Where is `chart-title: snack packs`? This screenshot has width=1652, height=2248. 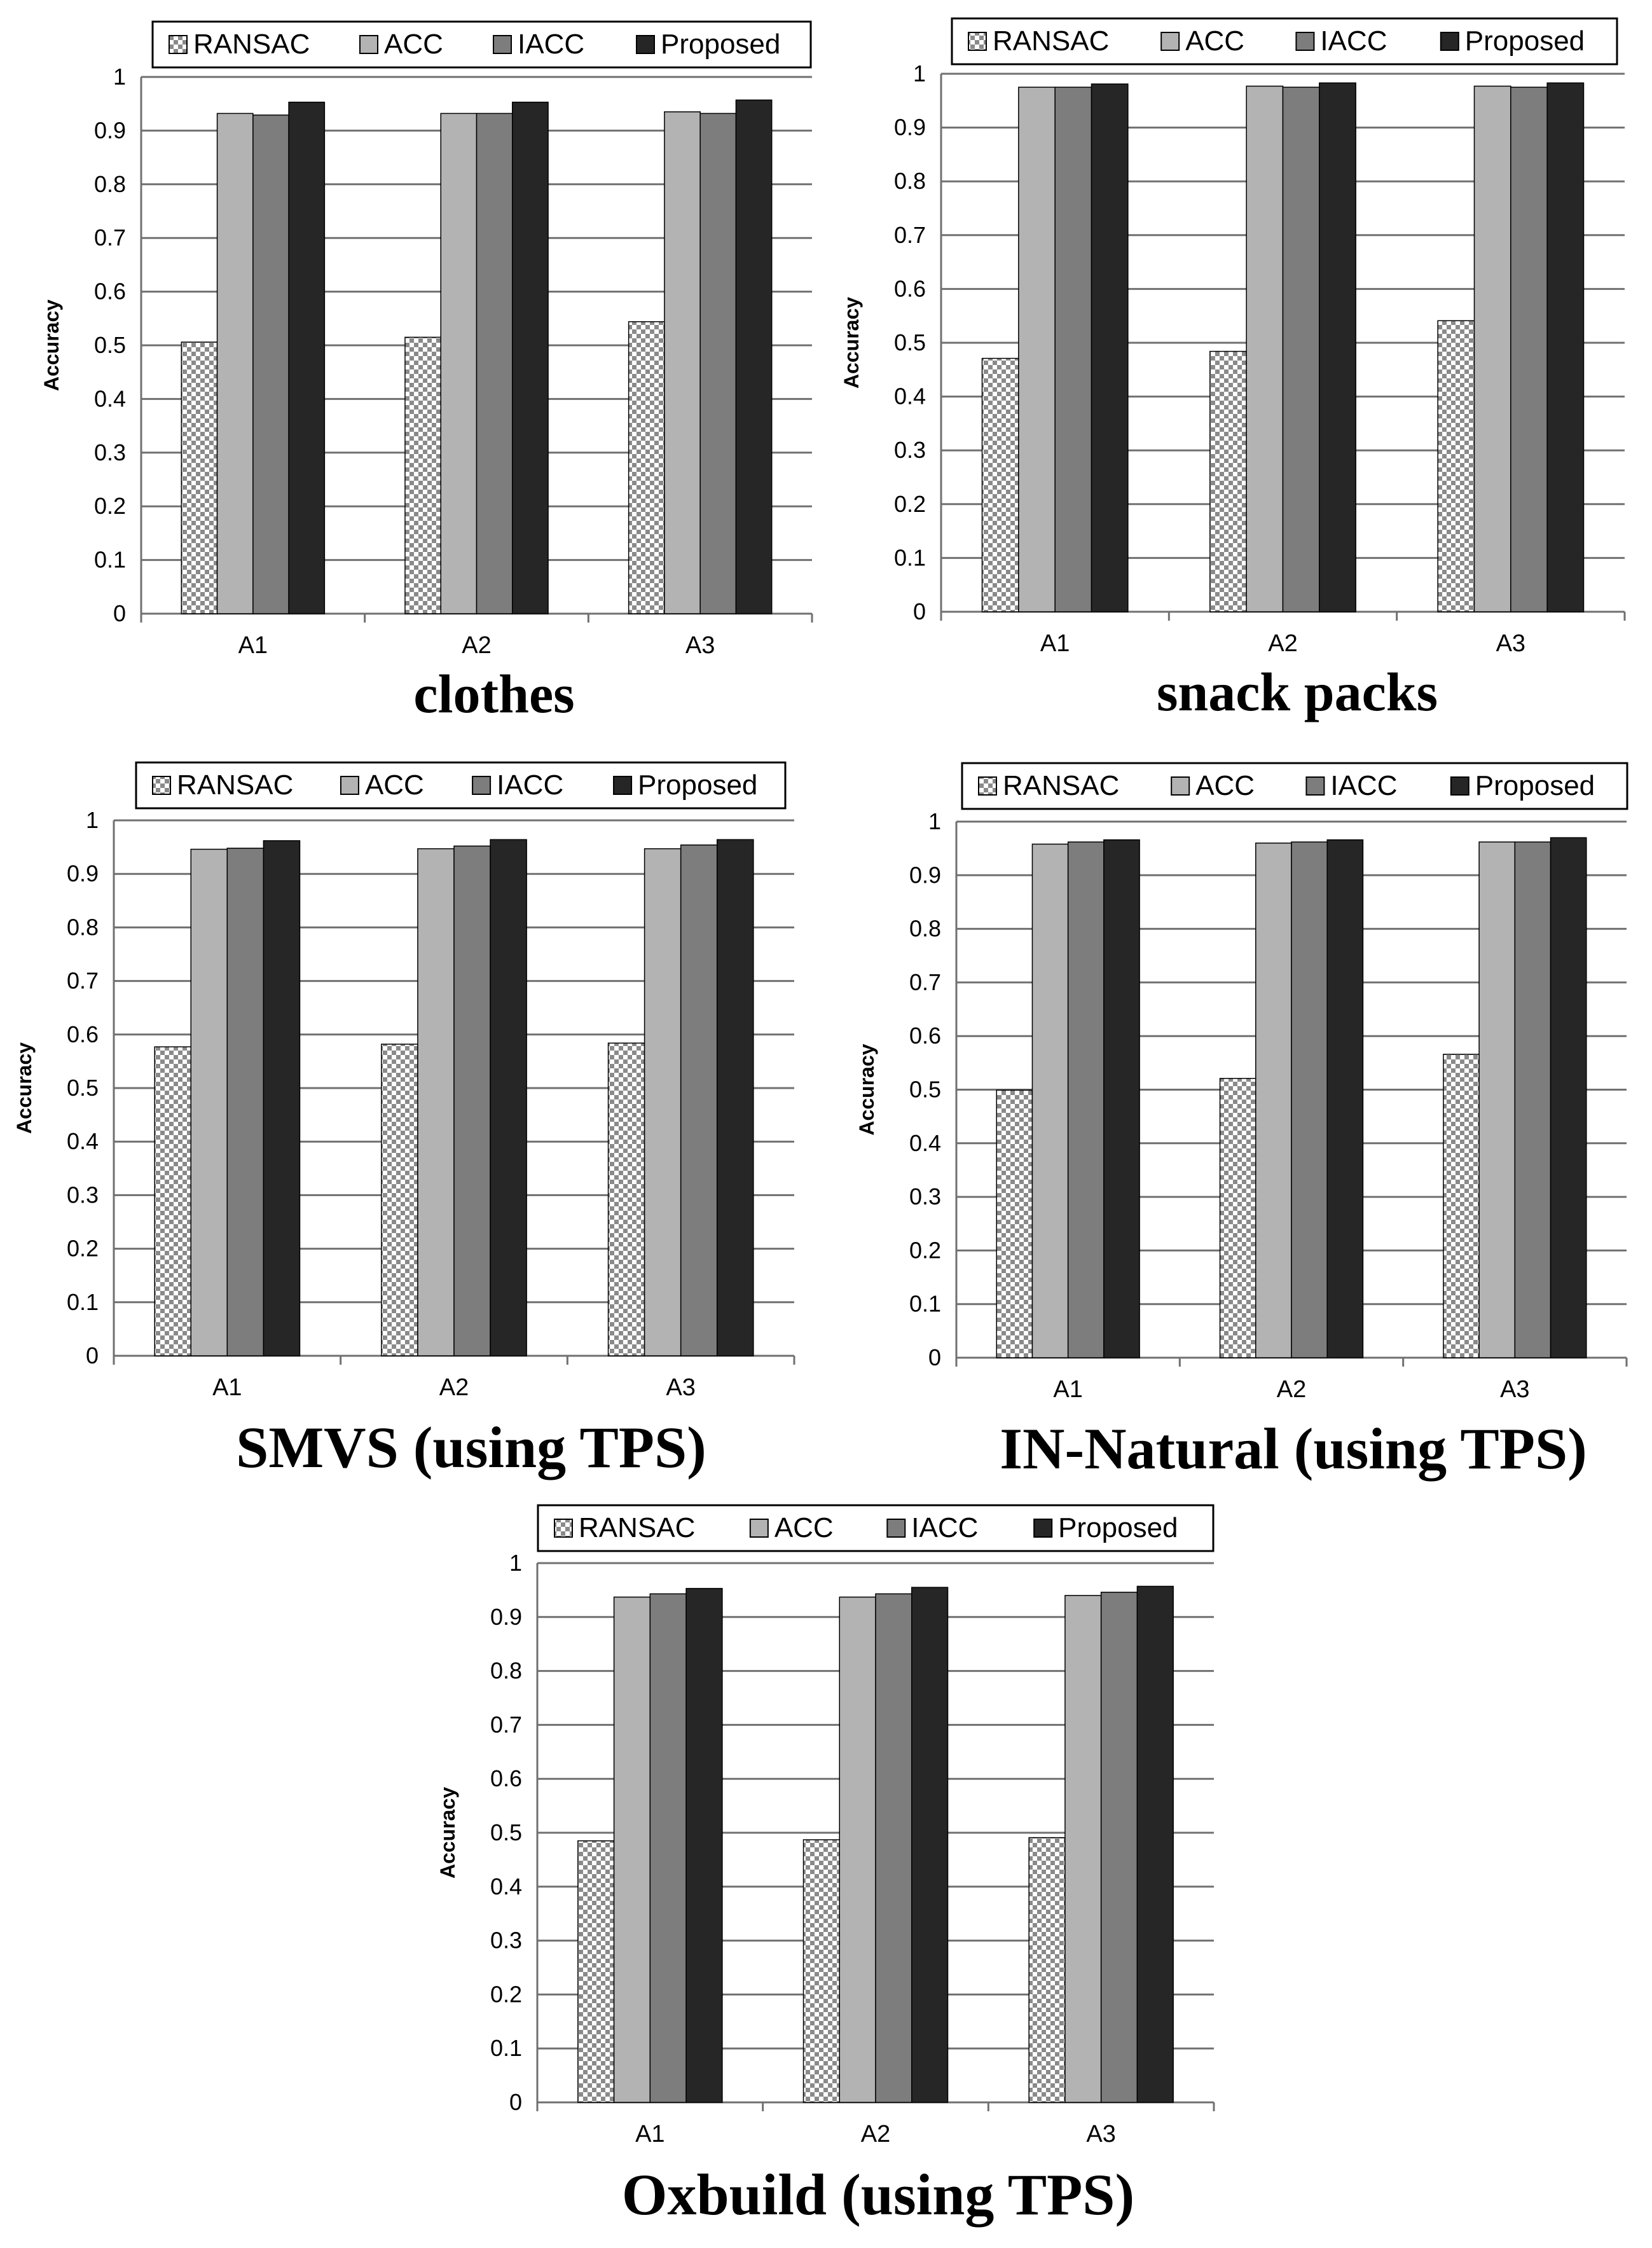 chart-title: snack packs is located at coordinates (1297, 691).